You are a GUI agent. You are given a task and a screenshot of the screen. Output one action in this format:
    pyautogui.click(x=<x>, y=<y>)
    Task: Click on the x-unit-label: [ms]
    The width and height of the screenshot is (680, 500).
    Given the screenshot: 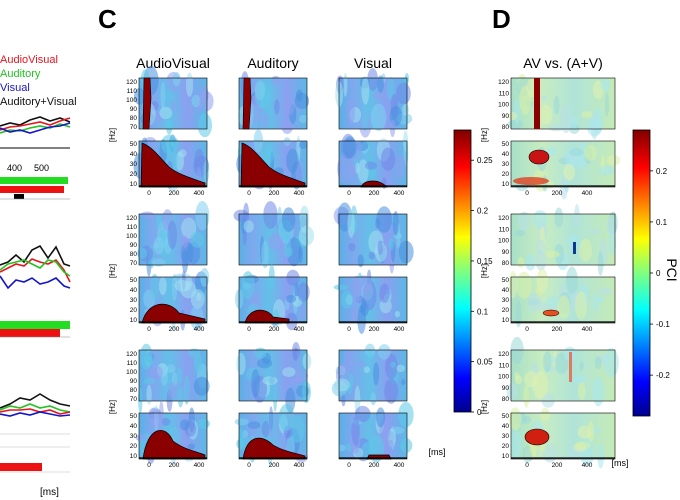 What is the action you would take?
    pyautogui.click(x=620, y=463)
    